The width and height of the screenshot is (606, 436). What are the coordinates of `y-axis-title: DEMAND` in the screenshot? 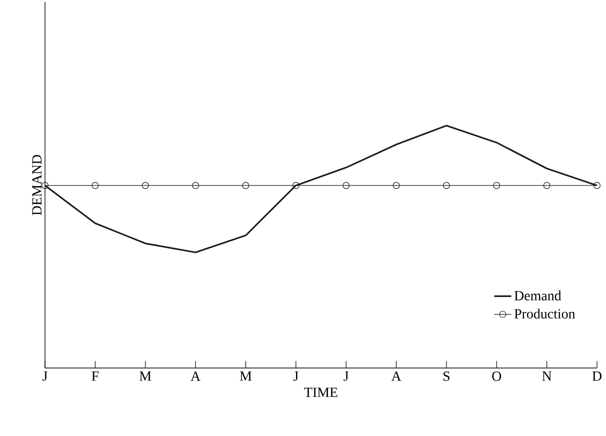 It's located at (37, 185).